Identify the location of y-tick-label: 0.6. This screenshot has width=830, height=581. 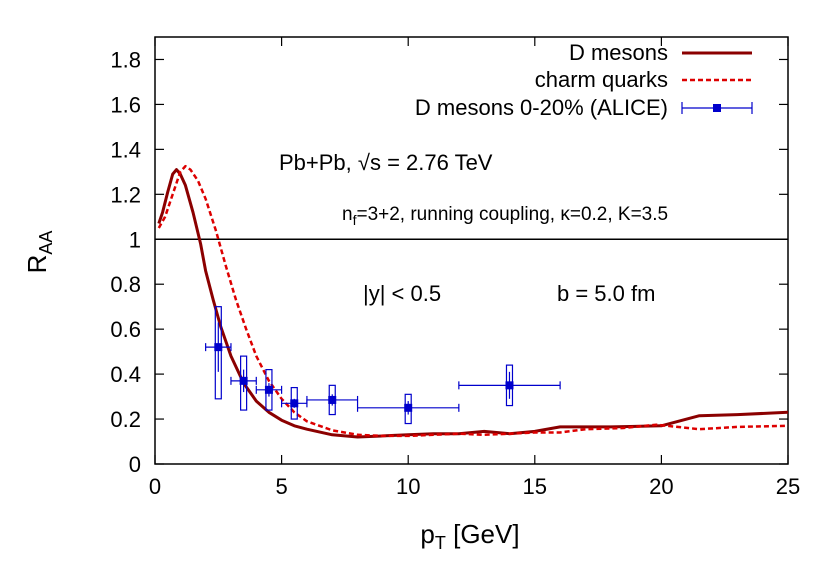
(125, 329).